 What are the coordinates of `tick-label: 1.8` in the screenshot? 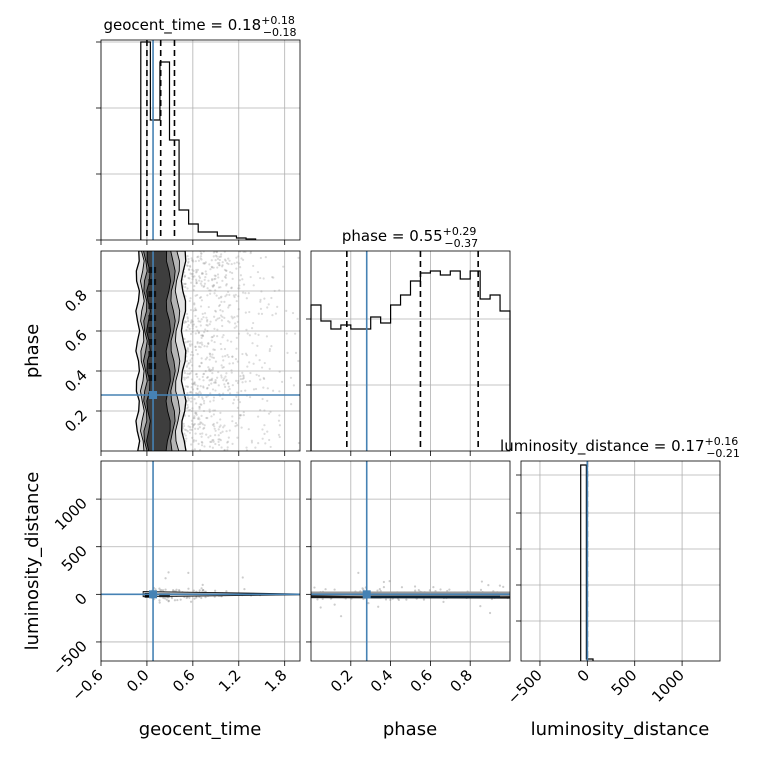 It's located at (276, 681).